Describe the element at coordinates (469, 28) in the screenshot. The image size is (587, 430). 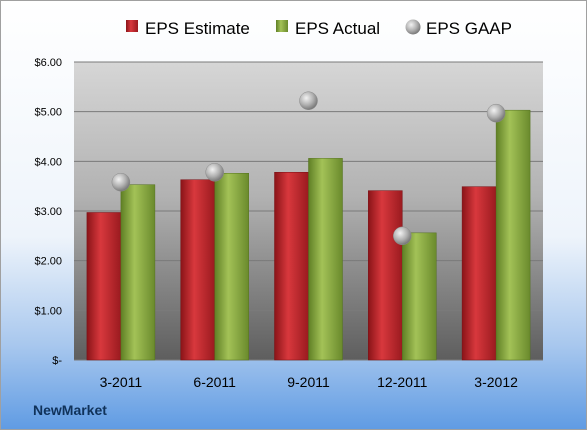
I see `legend-label-gaap: EPS GAAP` at that location.